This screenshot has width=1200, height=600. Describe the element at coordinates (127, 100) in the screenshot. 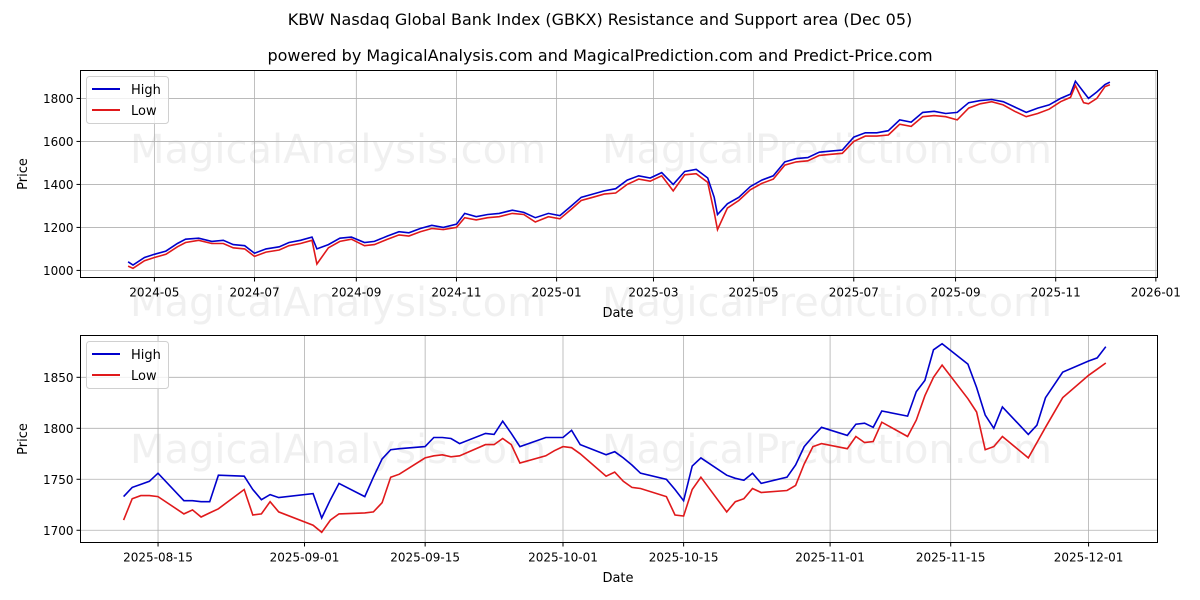

I see `top-legend: High Low` at that location.